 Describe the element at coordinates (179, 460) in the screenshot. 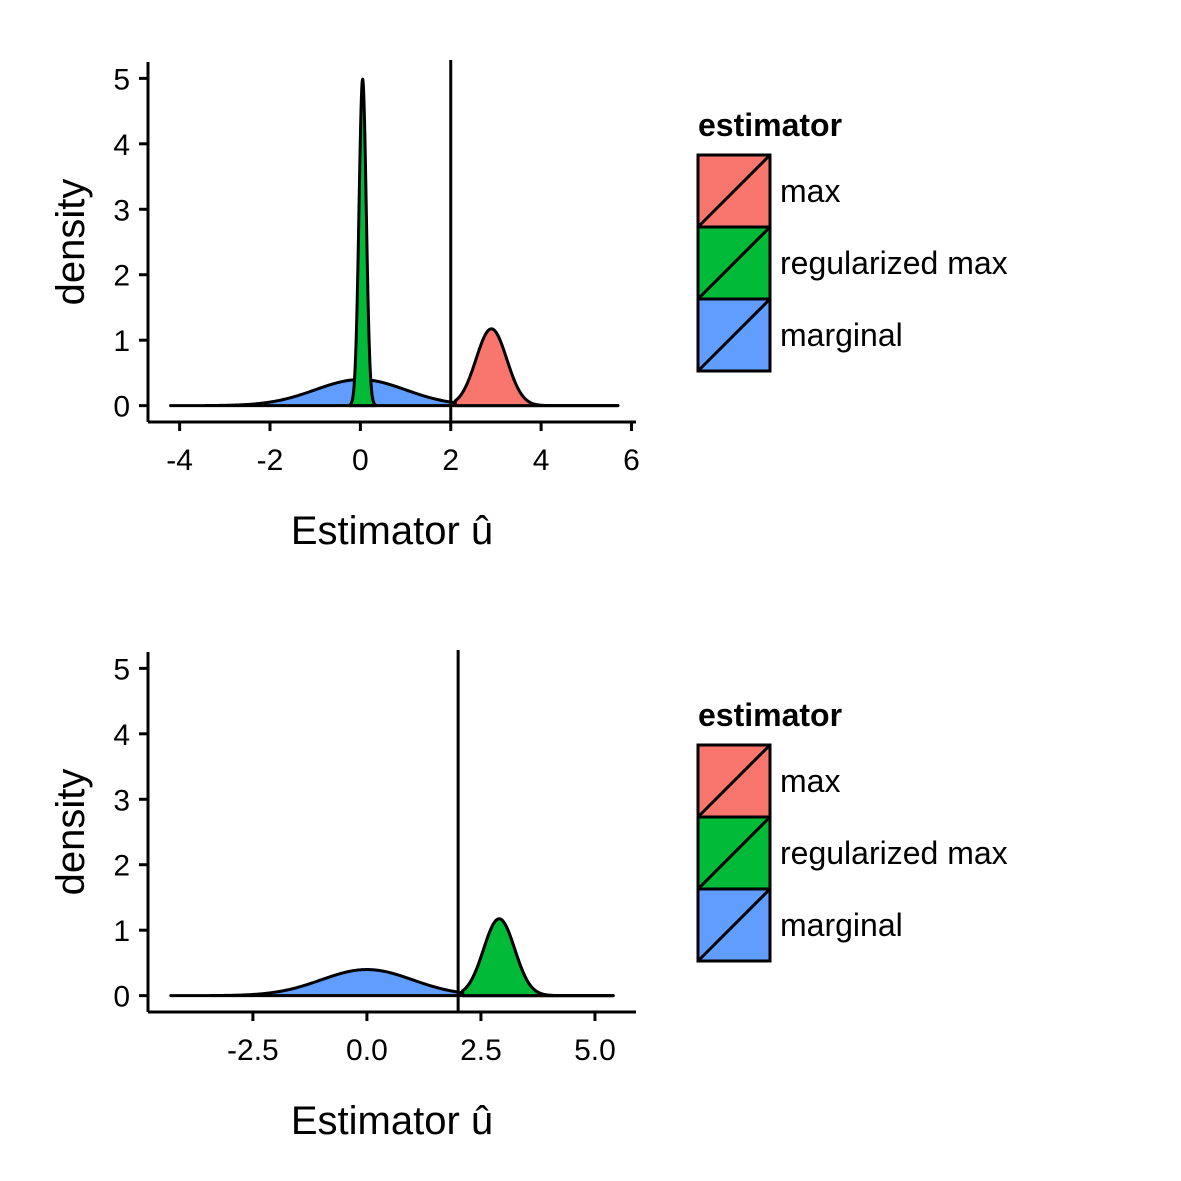

I see `x-tick-label: -4` at that location.